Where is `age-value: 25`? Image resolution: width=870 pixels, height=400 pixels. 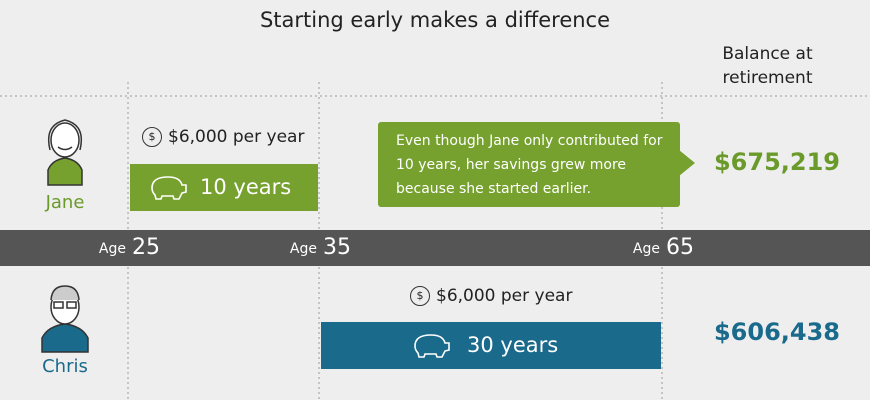
age-value: 25 is located at coordinates (146, 247).